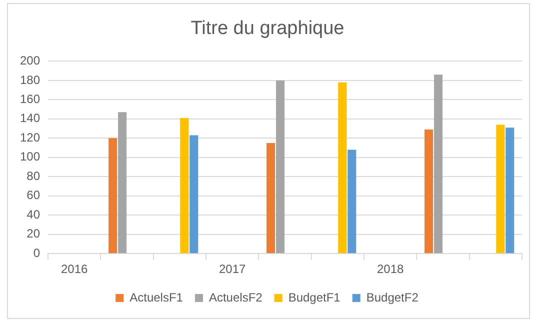 The width and height of the screenshot is (535, 326). Describe the element at coordinates (36, 253) in the screenshot. I see `y-tick-label: 0` at that location.